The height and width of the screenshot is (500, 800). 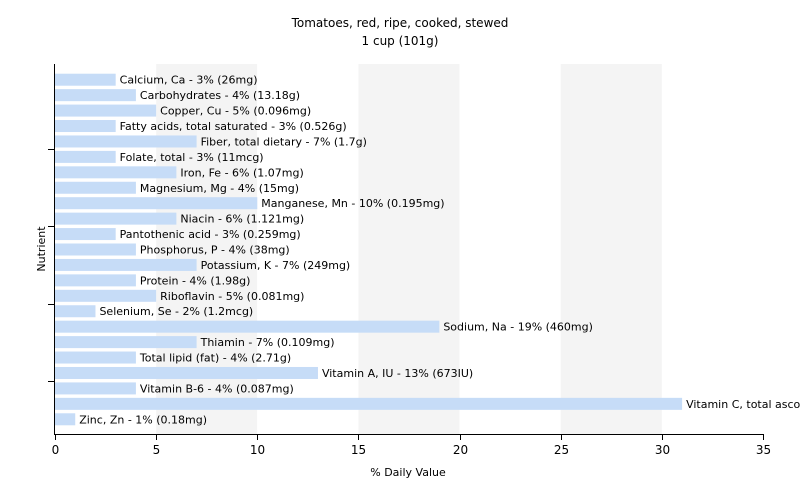 I want to click on bar-label: Copper, Cu - 5% (0.096mg), so click(x=235, y=111).